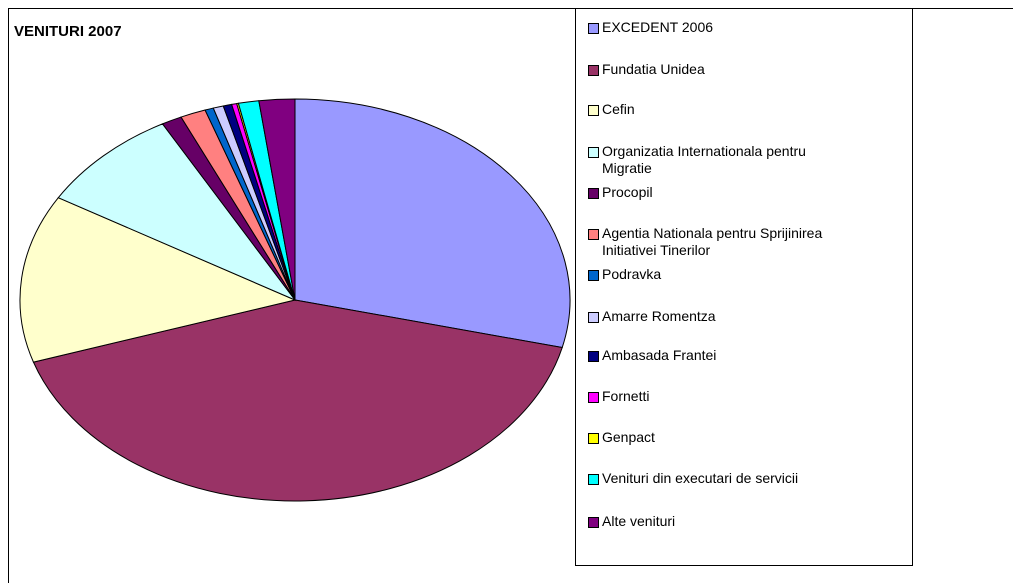  Describe the element at coordinates (68, 31) in the screenshot. I see `chart-title: VENITURI 2007` at that location.